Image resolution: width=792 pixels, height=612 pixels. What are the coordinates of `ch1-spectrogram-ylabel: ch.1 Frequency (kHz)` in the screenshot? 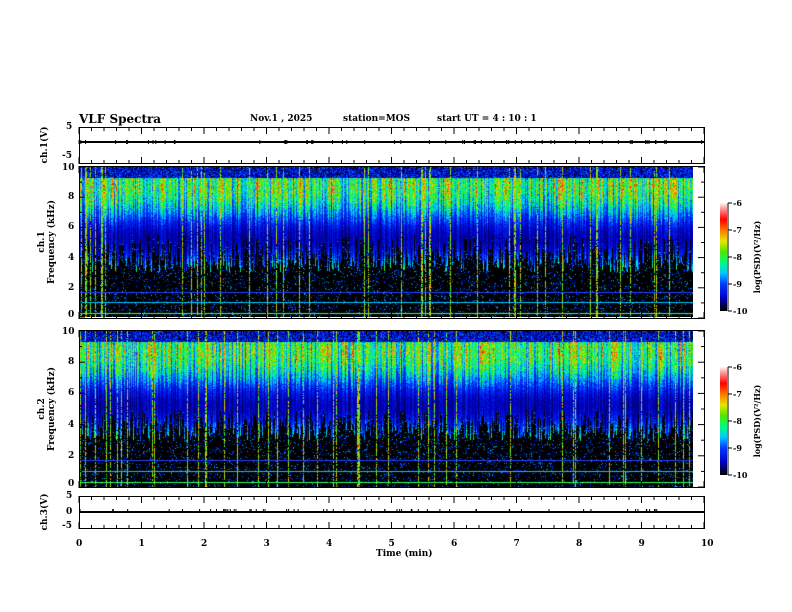 It's located at (47, 242).